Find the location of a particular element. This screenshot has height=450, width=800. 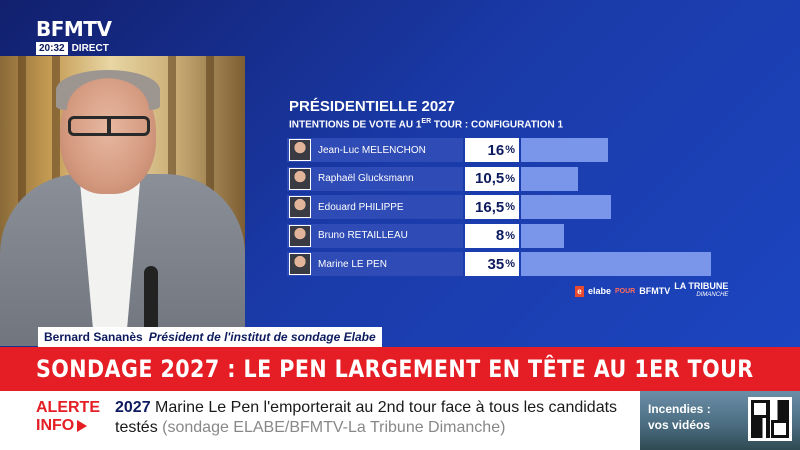

percentage-value: 10,5 is located at coordinates (490, 178).